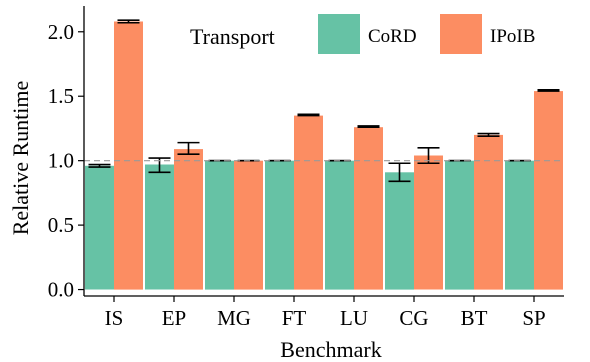 Image resolution: width=590 pixels, height=362 pixels. I want to click on bar-cord-bt, so click(459, 225).